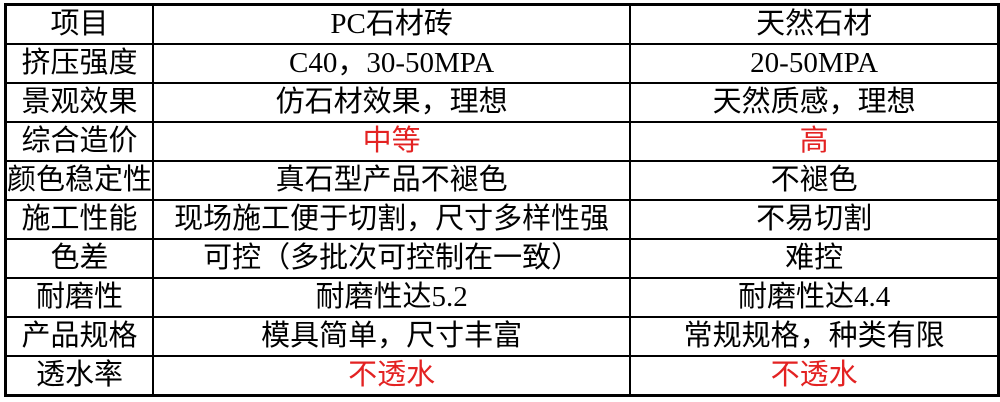 This screenshot has height=402, width=1000. What do you see at coordinates (79, 102) in the screenshot?
I see `row-label: 景观效果` at bounding box center [79, 102].